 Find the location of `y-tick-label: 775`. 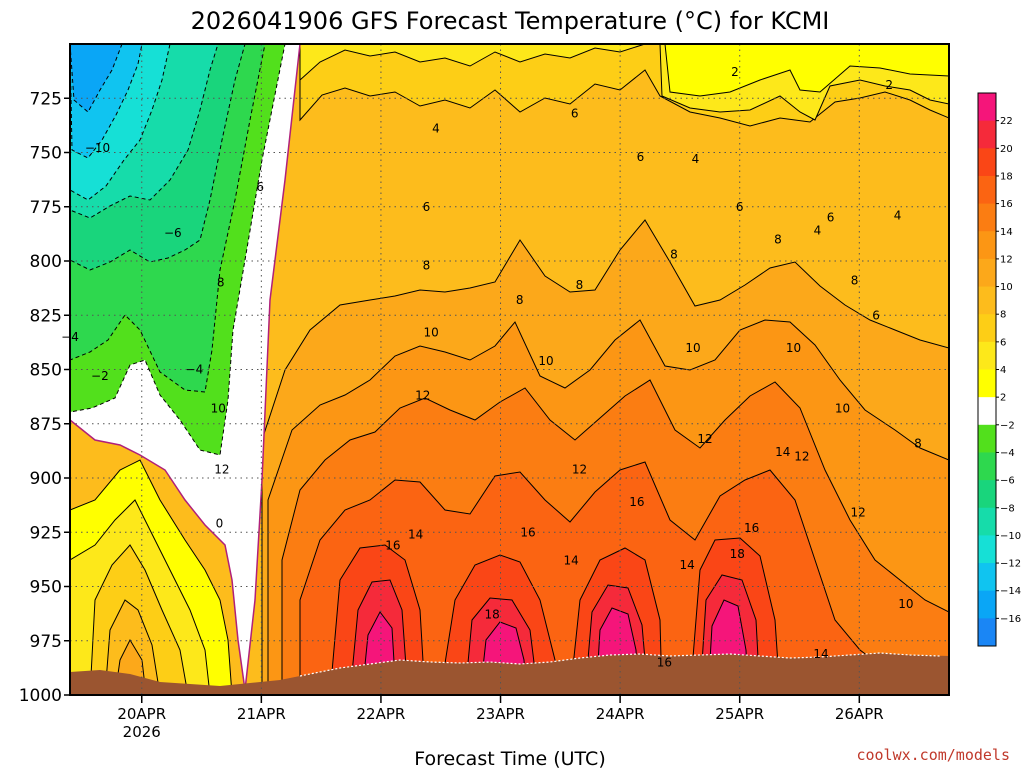

y-tick-label: 775 is located at coordinates (46, 208).